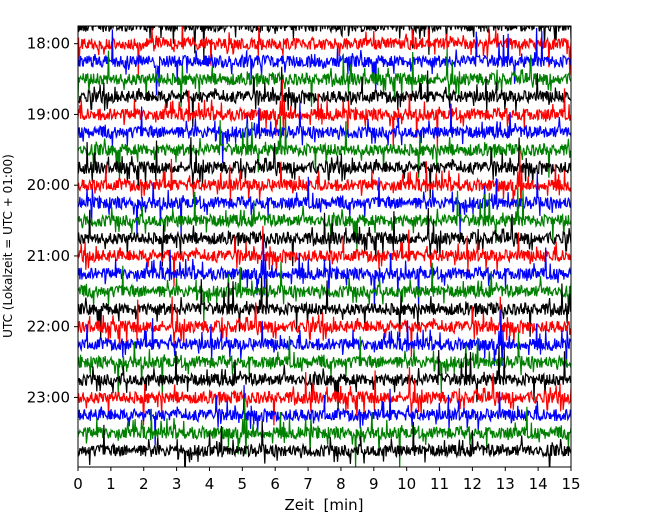  Describe the element at coordinates (439, 484) in the screenshot. I see `x-tick-label: 11` at that location.